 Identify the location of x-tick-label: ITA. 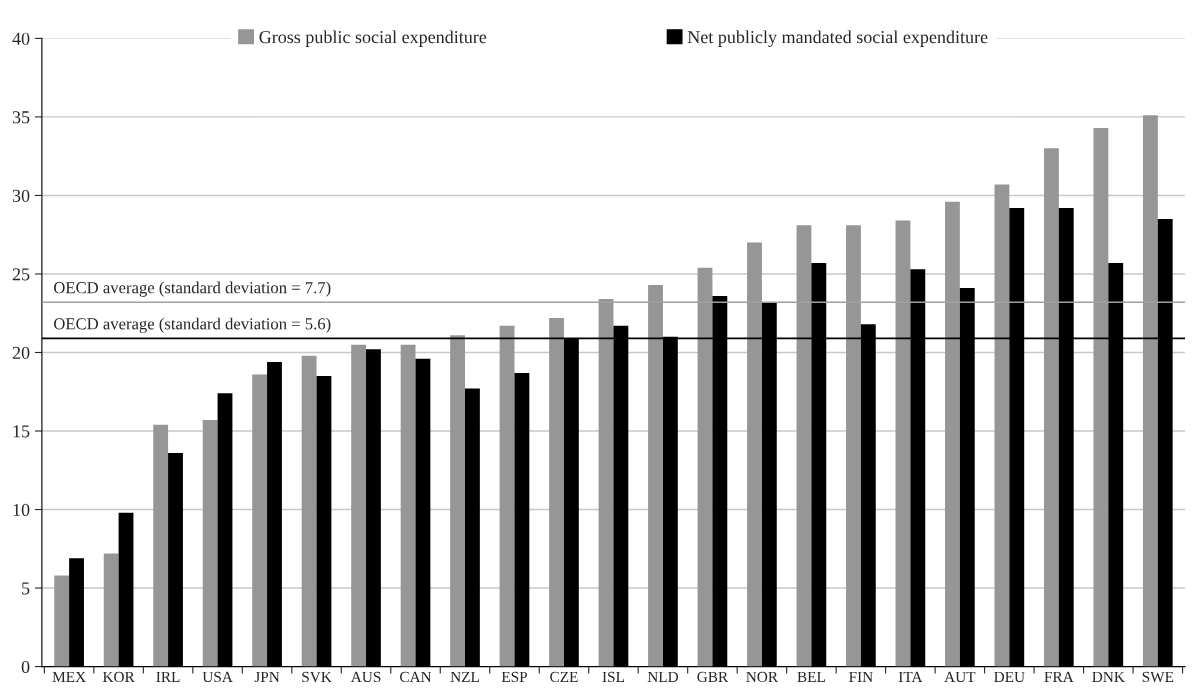
(910, 676).